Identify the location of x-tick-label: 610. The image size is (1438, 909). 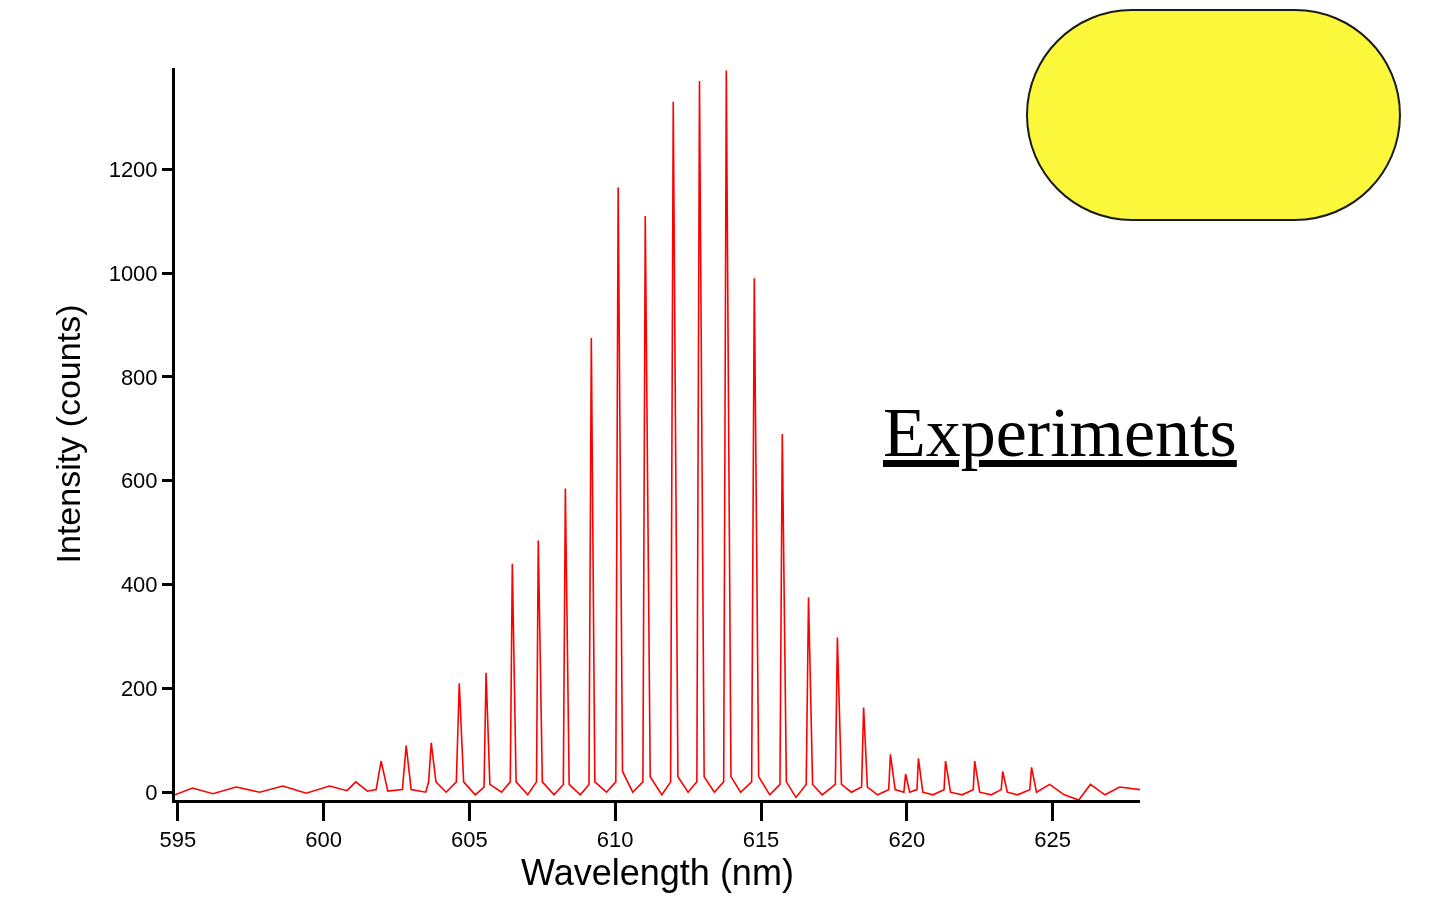
(615, 840).